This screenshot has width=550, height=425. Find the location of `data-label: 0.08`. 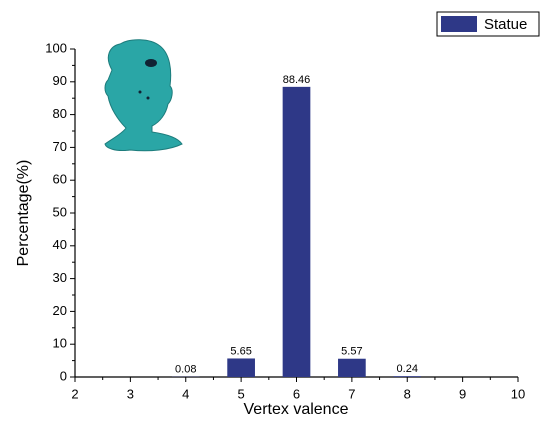

data-label: 0.08 is located at coordinates (185, 370).